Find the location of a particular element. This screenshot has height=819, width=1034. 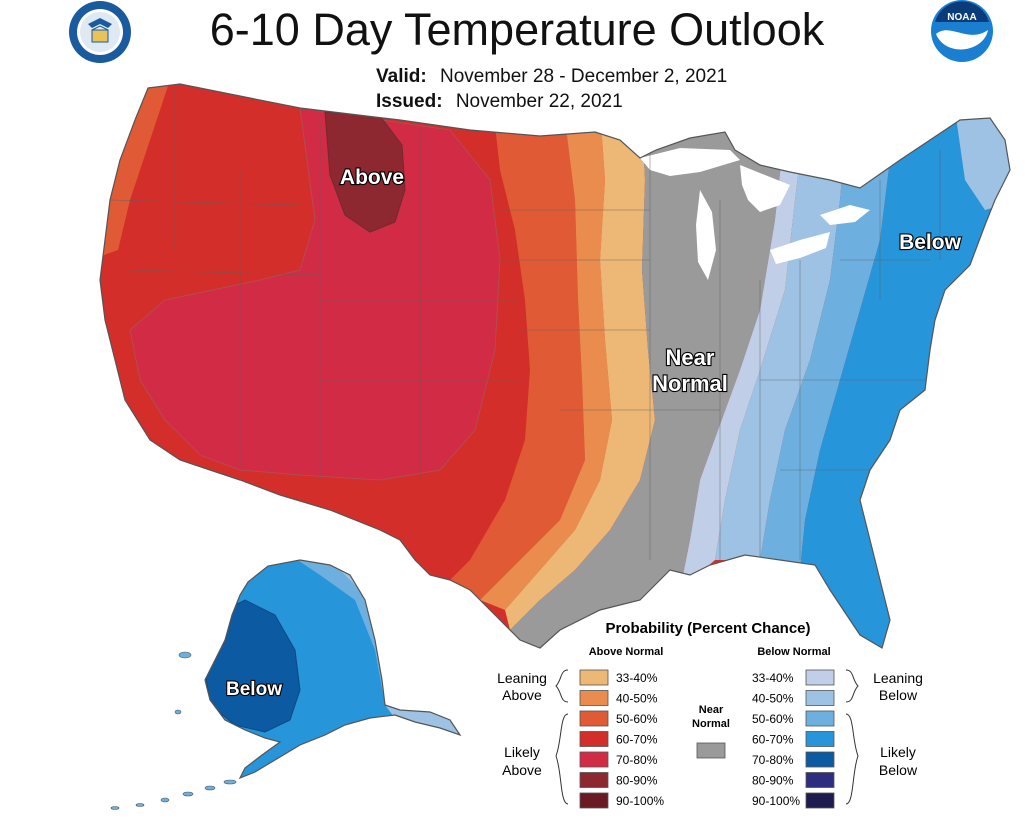

label-above: Above is located at coordinates (372, 177).